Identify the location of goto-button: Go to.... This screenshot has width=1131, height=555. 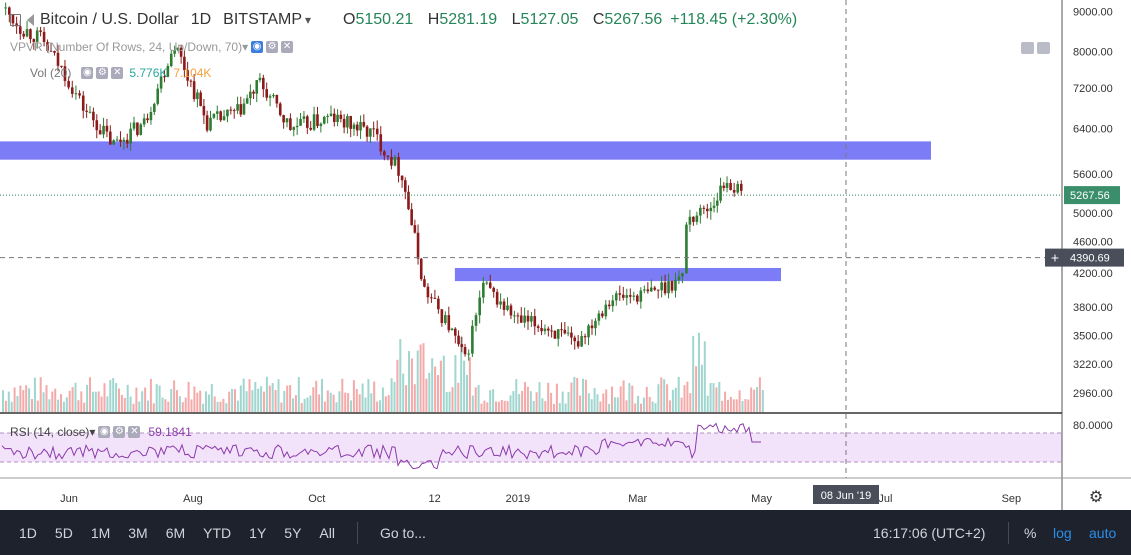
(402, 532).